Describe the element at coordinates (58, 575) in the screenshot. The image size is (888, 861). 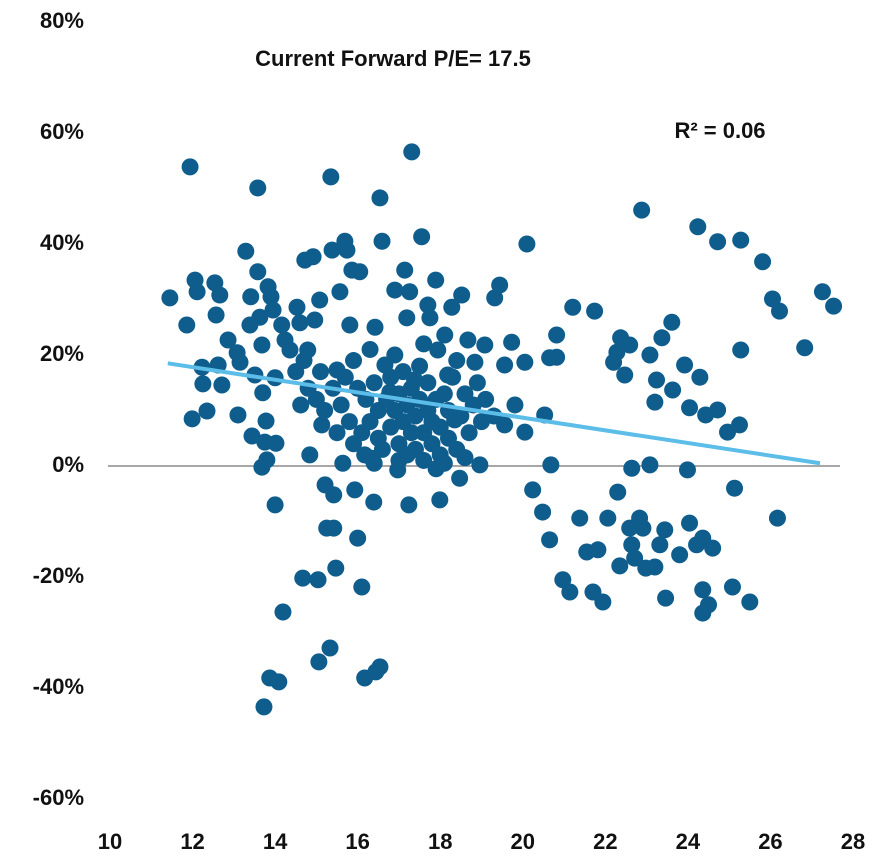
I see `y-tick-label: -20%` at that location.